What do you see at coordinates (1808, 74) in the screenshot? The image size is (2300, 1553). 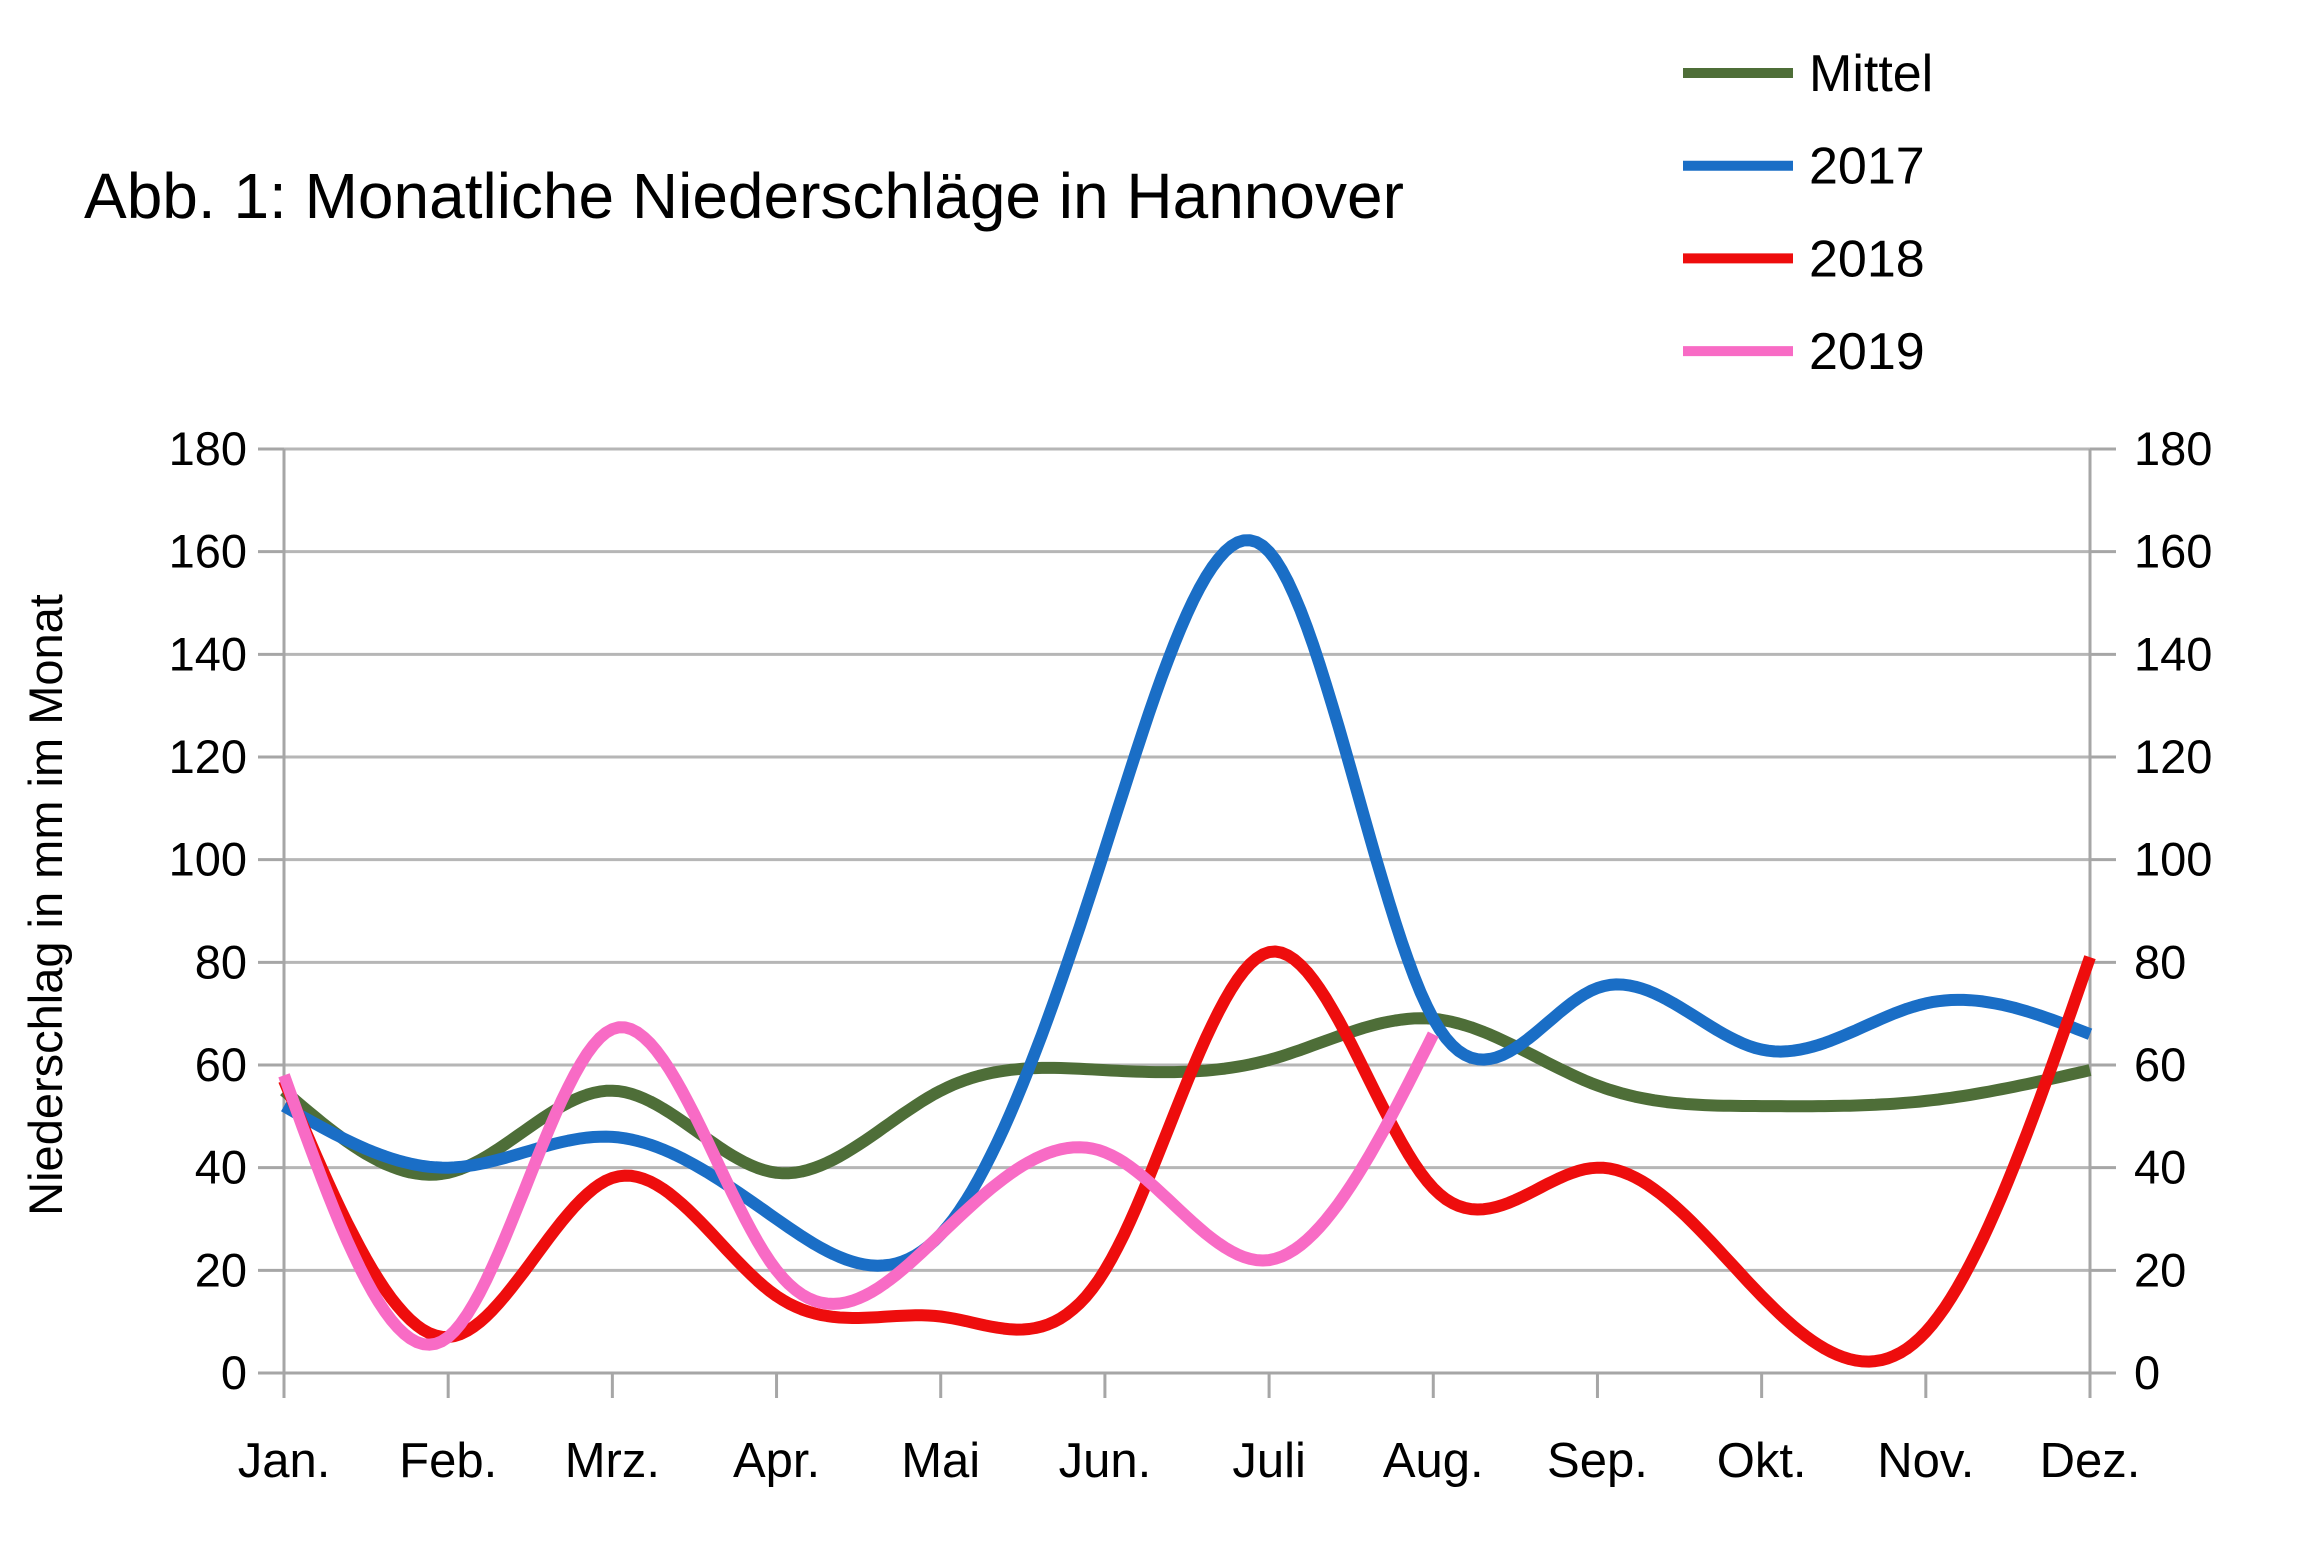 I see `legend-item-mittel: Mittel` at bounding box center [1808, 74].